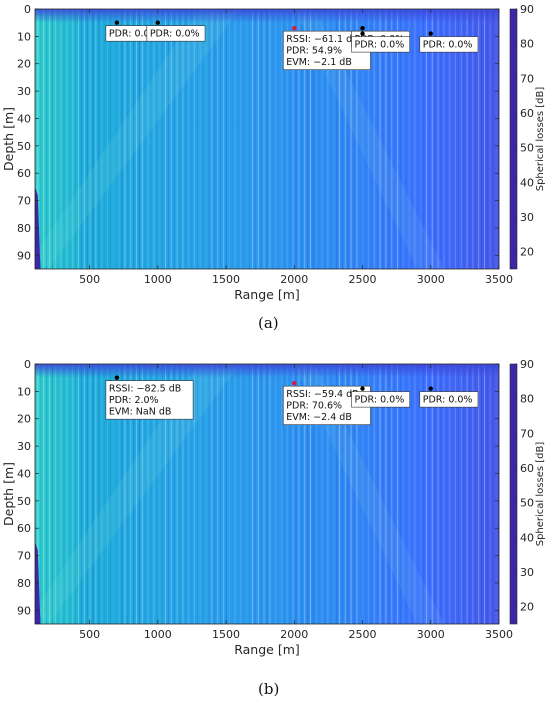  Describe the element at coordinates (322, 39) in the screenshot. I see `annotation-text: RSSI: −61.1 dB` at that location.